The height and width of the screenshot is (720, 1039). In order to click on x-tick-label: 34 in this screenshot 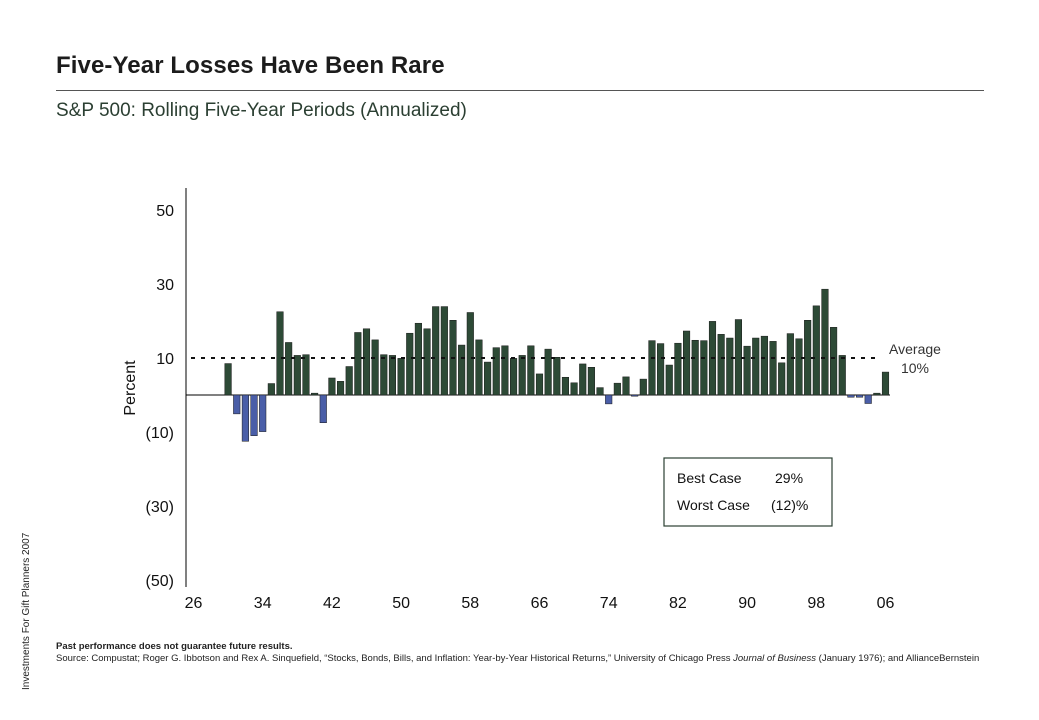, I will do `click(263, 603)`.